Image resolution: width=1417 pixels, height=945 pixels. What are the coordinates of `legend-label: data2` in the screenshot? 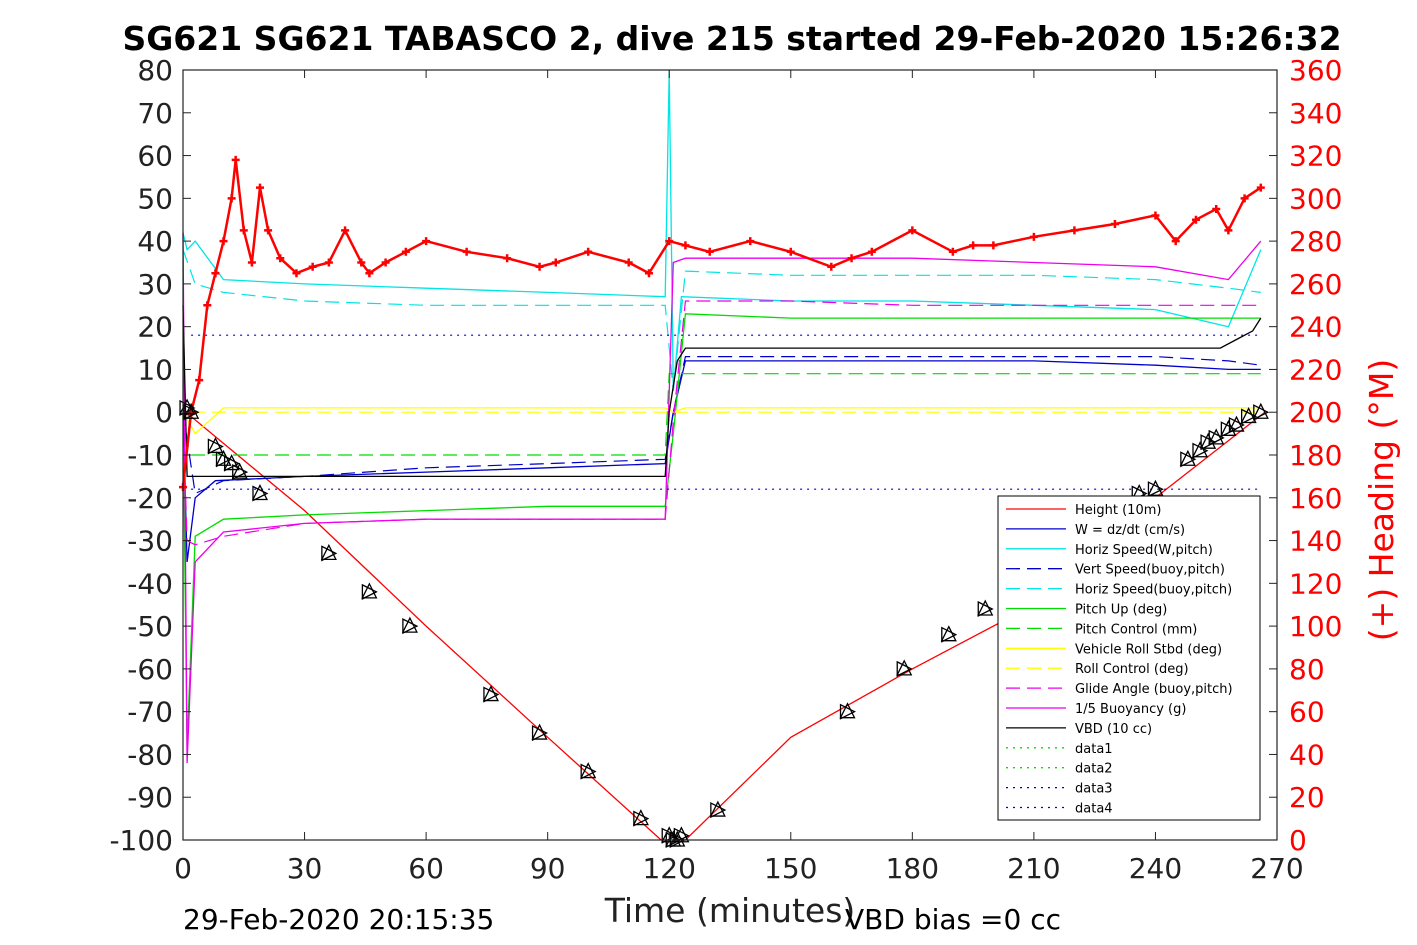 It's located at (1094, 769).